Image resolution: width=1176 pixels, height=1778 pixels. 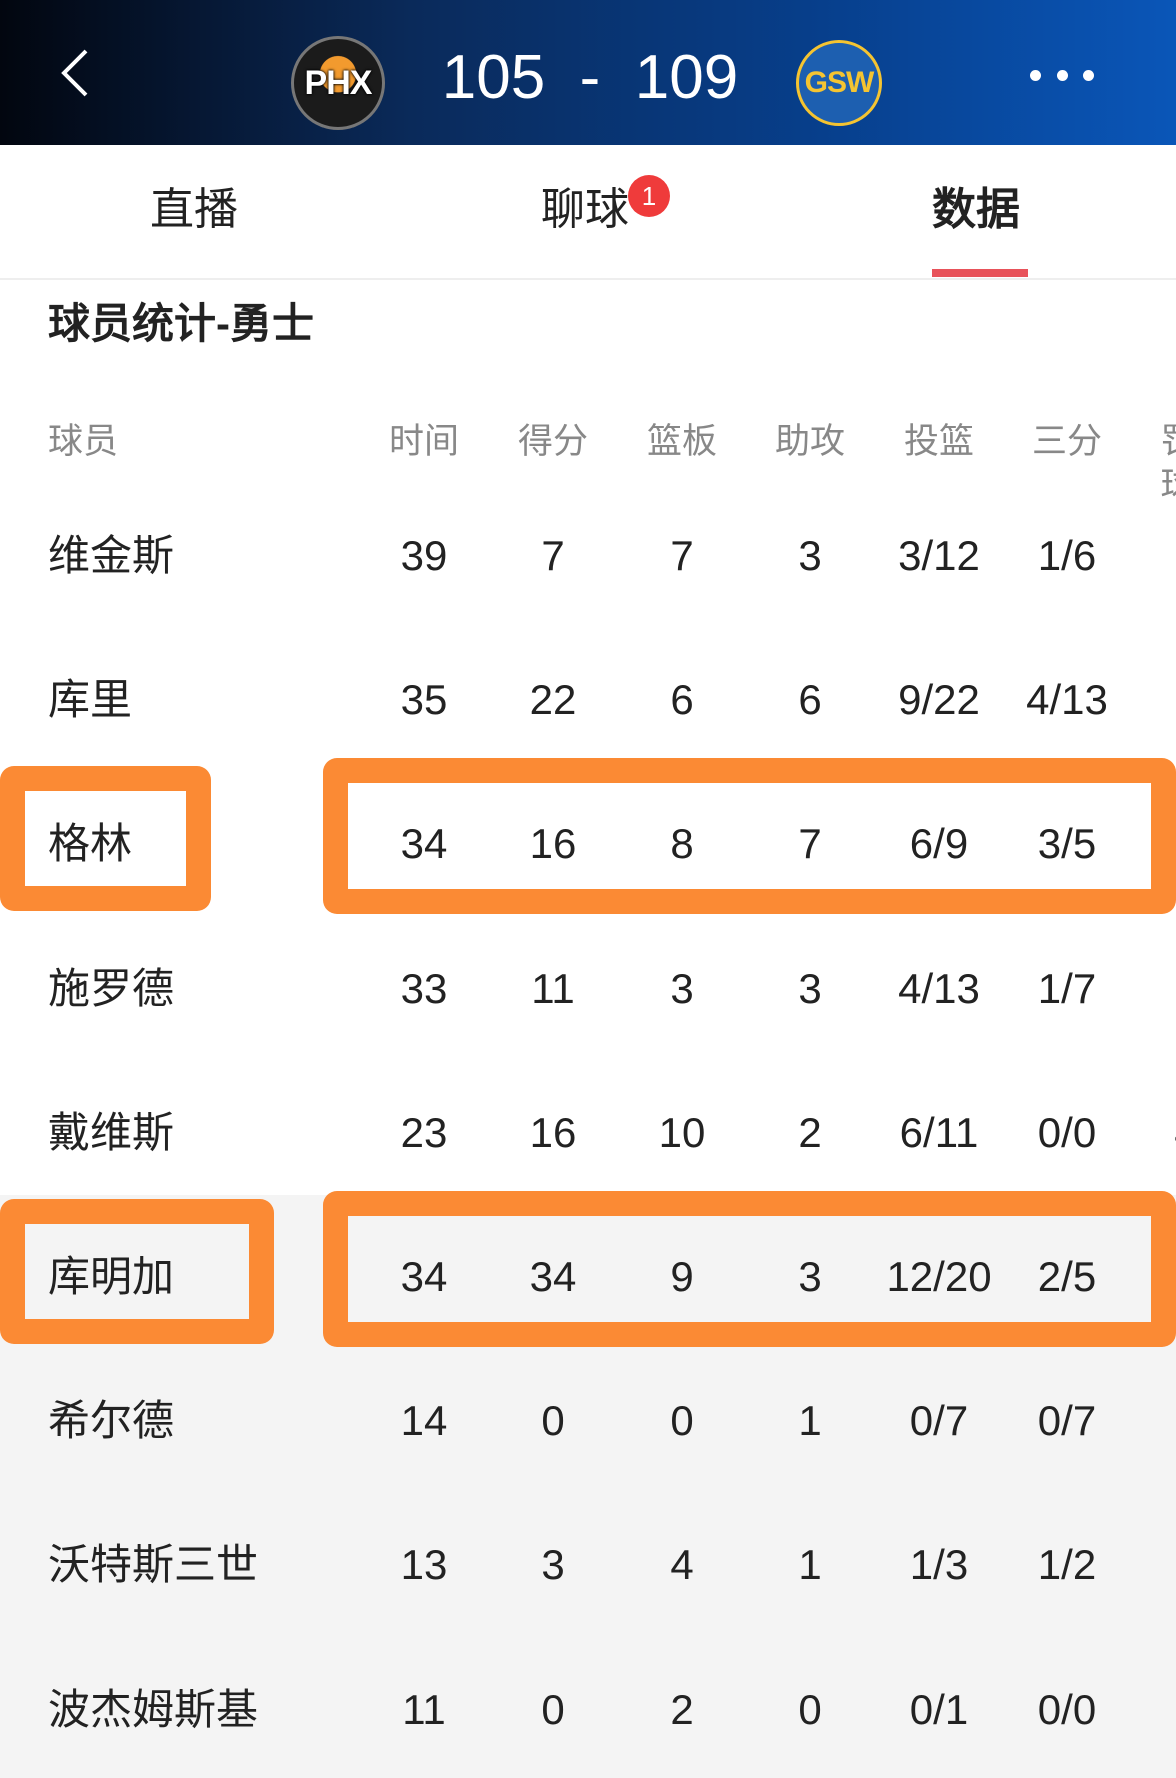 I want to click on stat-cell: 1/6, so click(x=1067, y=555).